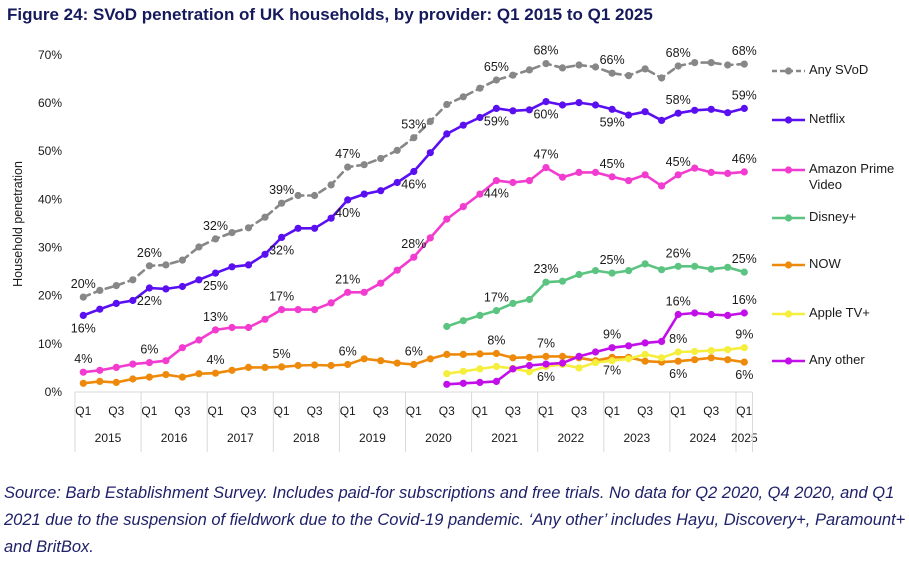 Image resolution: width=909 pixels, height=561 pixels. Describe the element at coordinates (50, 344) in the screenshot. I see `y-tick-label: 10%` at that location.